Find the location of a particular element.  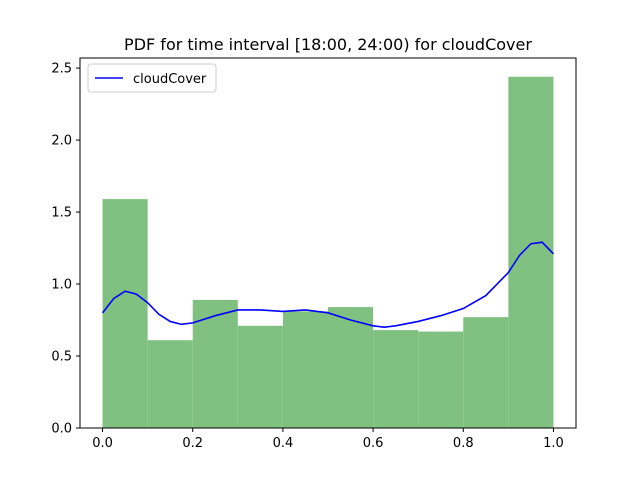

density-line-layer is located at coordinates (328, 285).